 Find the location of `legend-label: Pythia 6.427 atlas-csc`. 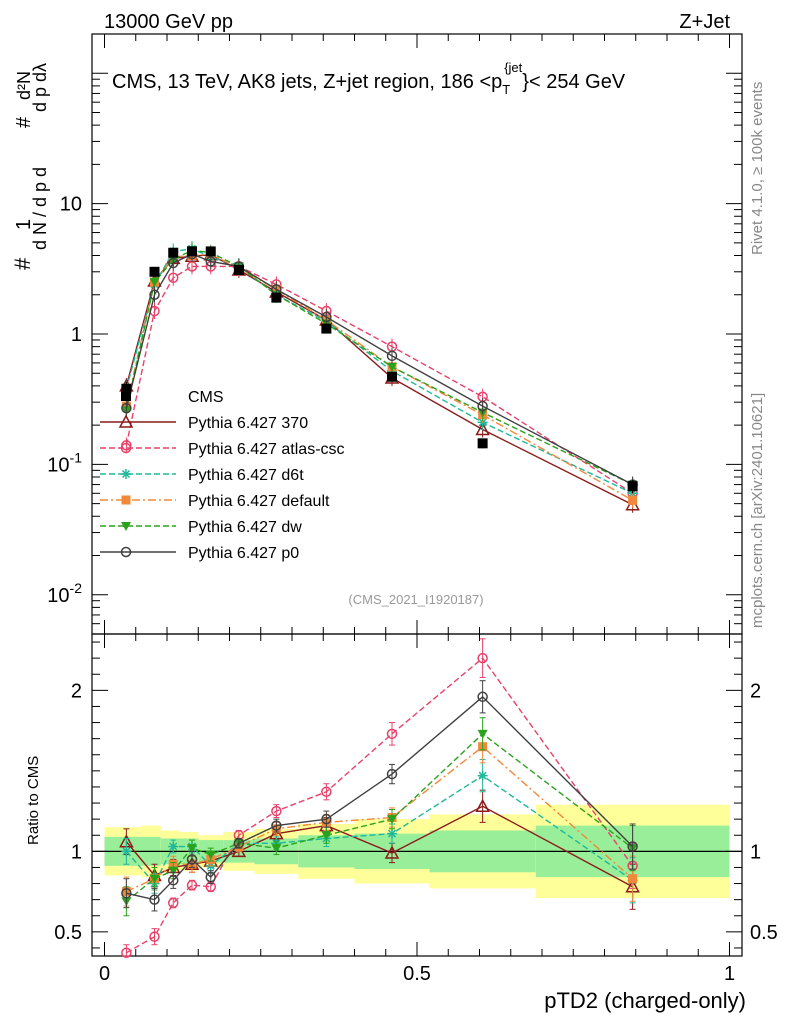

legend-label: Pythia 6.427 atlas-csc is located at coordinates (266, 449).